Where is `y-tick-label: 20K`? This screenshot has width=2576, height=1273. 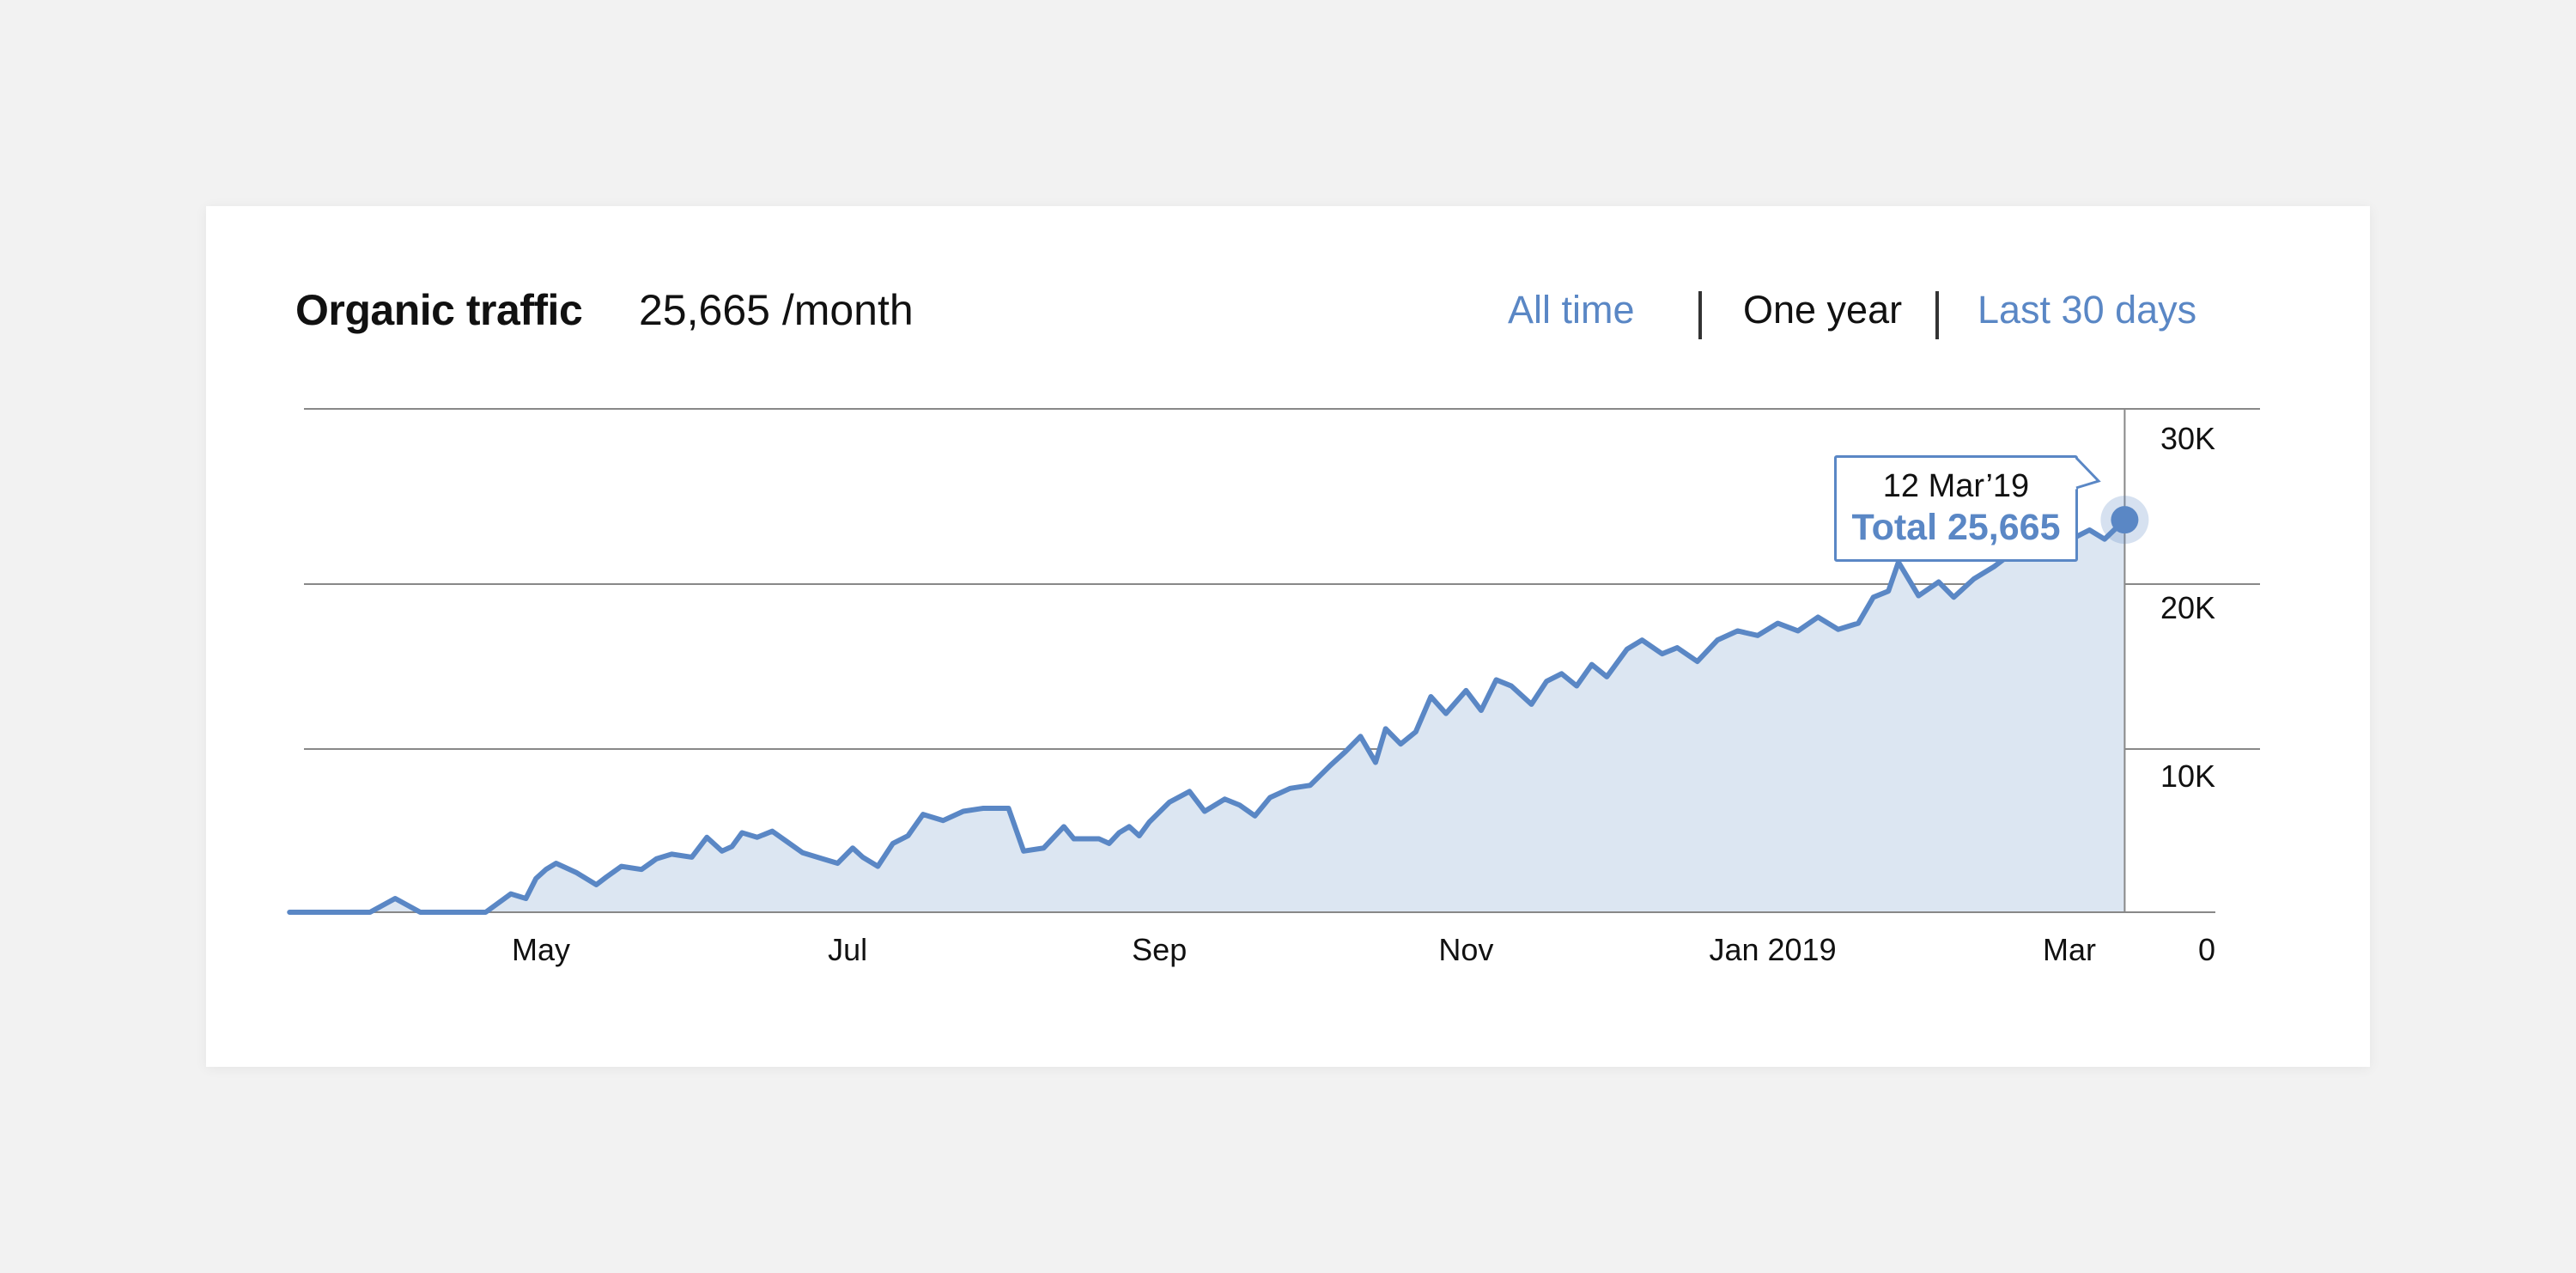
y-tick-label: 20K is located at coordinates (2187, 607).